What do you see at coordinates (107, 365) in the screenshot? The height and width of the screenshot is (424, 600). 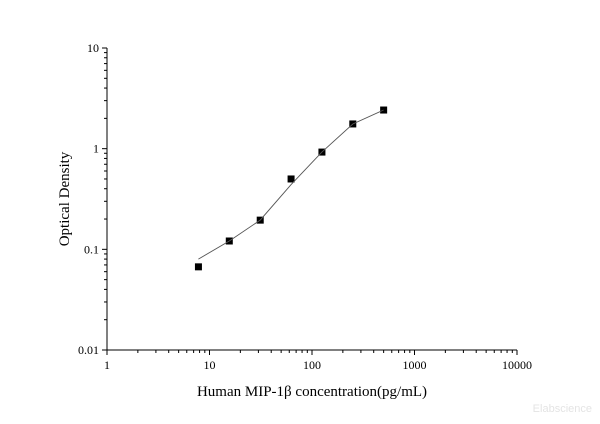 I see `x-tick-label: 1` at bounding box center [107, 365].